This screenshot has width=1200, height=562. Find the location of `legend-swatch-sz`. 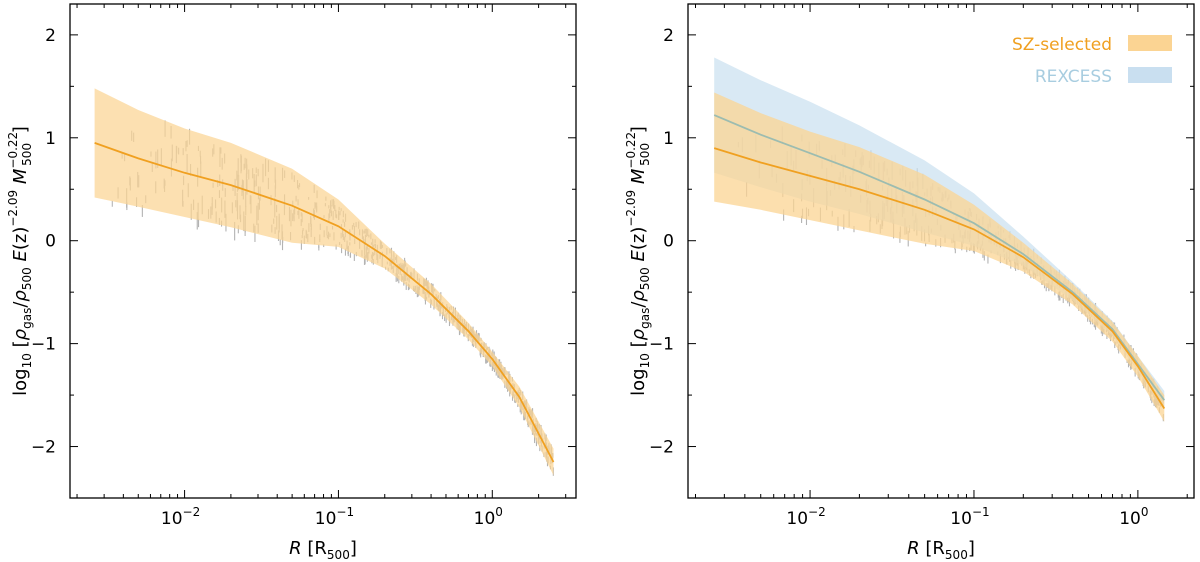

legend-swatch-sz is located at coordinates (1150, 43).